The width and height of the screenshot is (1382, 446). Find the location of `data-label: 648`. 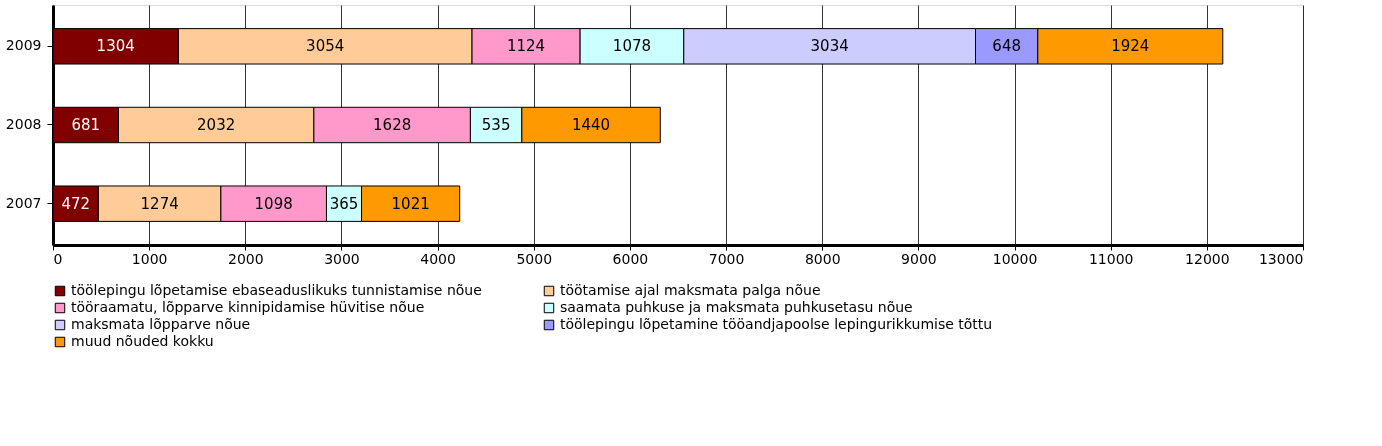

data-label: 648 is located at coordinates (1006, 46).